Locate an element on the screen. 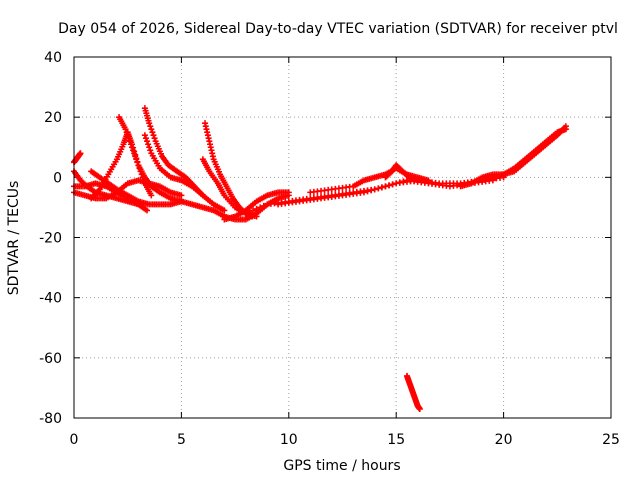 The image size is (640, 480). series-arc-wave is located at coordinates (136, 188).